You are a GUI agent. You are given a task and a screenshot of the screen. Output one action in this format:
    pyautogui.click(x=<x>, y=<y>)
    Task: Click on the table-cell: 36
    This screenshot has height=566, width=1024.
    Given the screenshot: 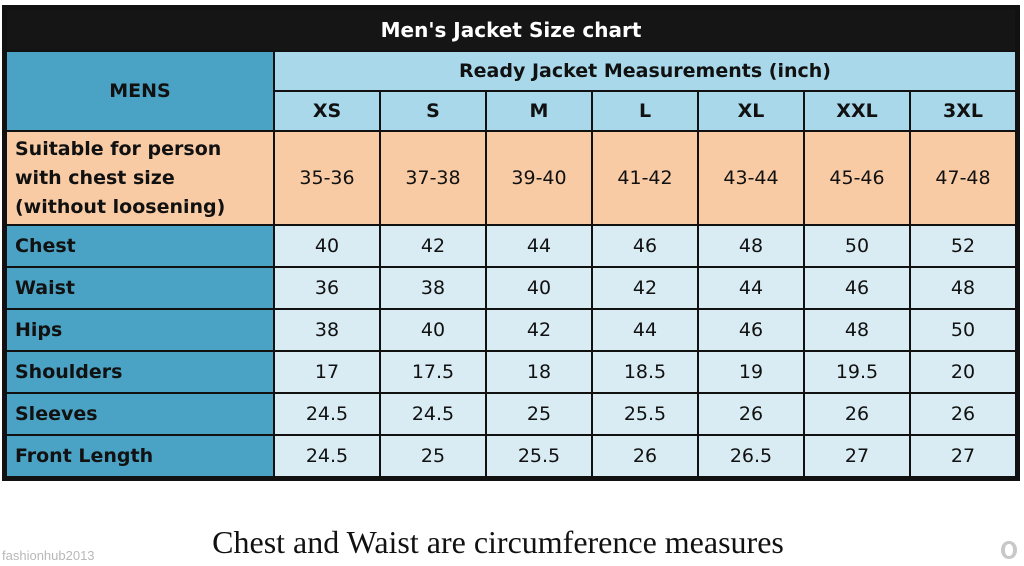 What is the action you would take?
    pyautogui.click(x=327, y=288)
    